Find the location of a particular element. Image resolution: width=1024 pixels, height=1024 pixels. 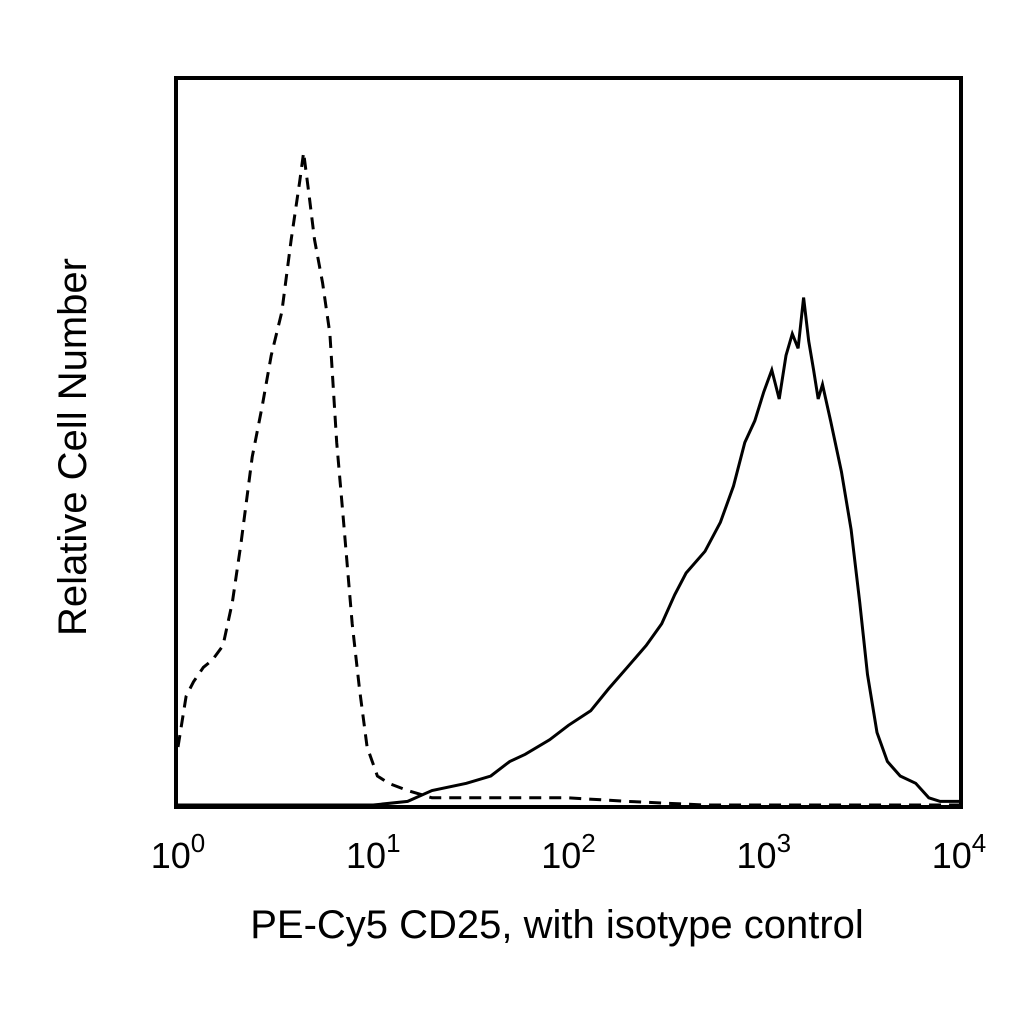

x-tick-label: 10³ is located at coordinates (764, 852).